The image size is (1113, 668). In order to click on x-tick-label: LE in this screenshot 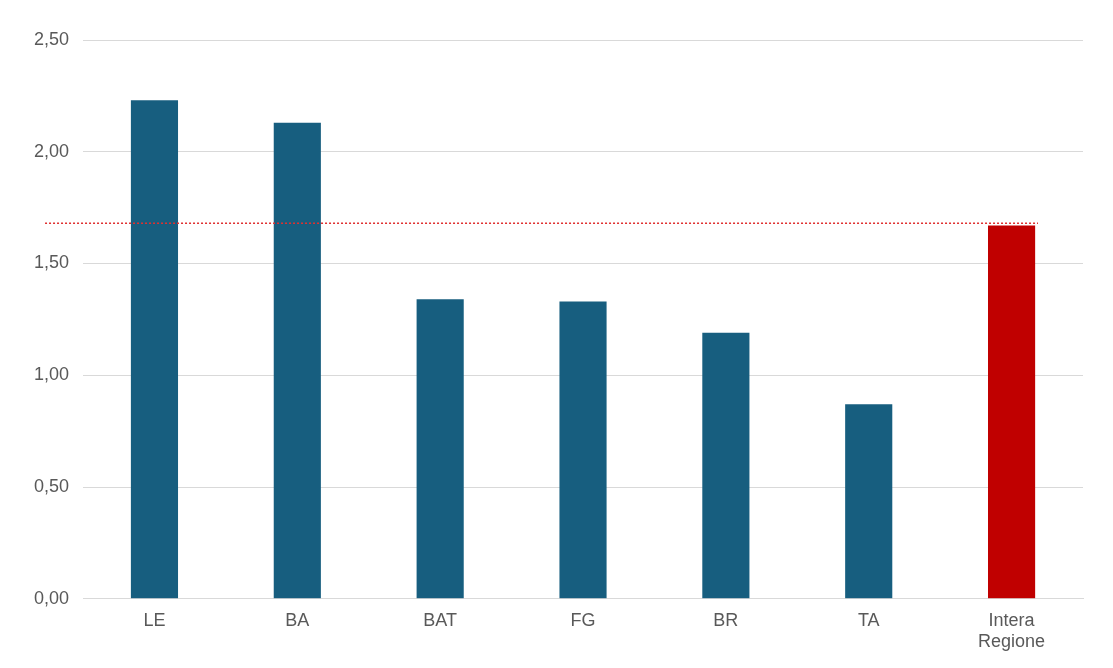, I will do `click(154, 619)`.